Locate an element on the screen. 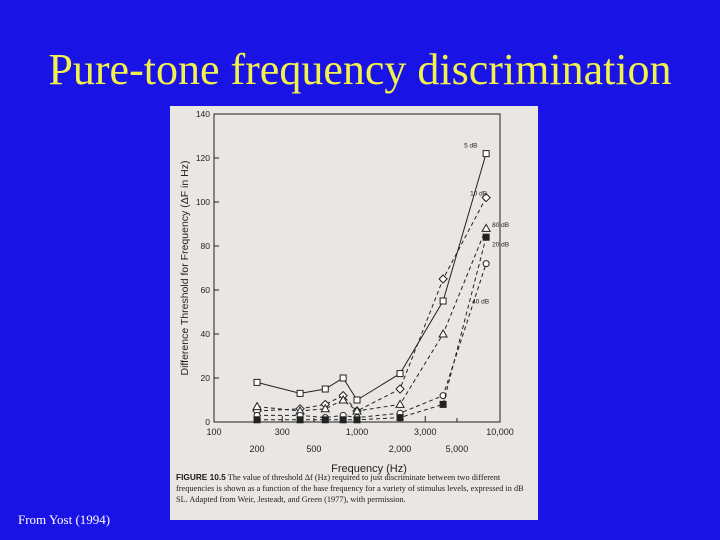 The height and width of the screenshot is (540, 720). series-label: 80 dB is located at coordinates (500, 225).